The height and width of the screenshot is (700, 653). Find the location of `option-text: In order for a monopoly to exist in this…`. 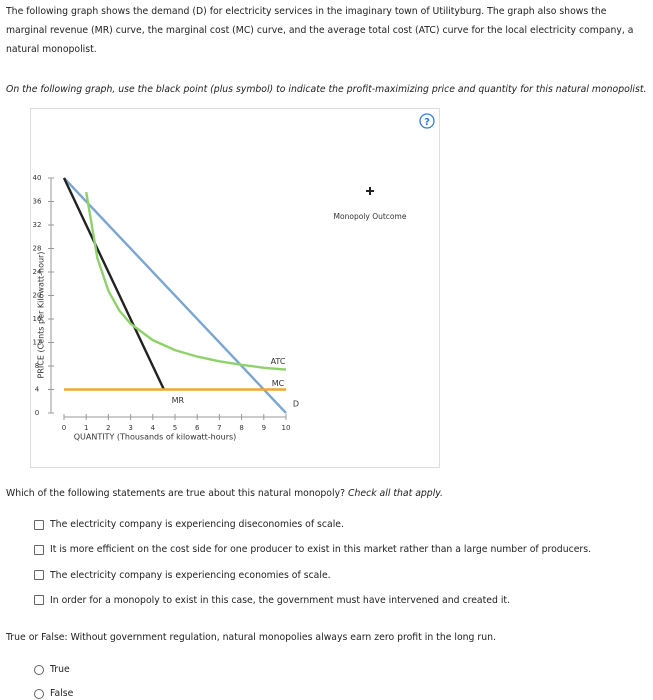

option-text: In order for a monopoly to exist in this… is located at coordinates (280, 600).